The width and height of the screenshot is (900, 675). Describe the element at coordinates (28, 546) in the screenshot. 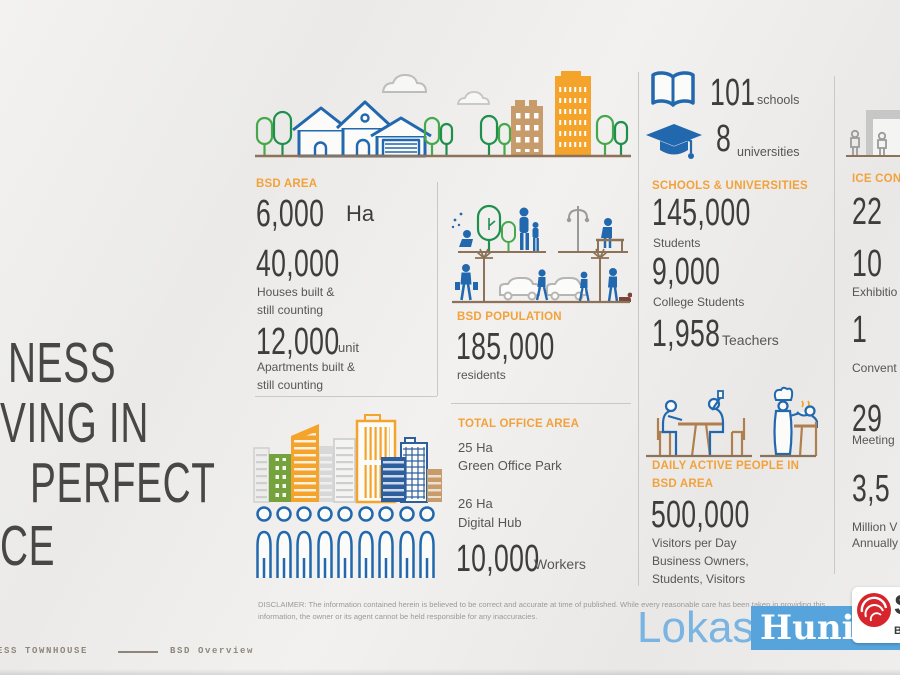

I see `headline-line-4: CE` at that location.